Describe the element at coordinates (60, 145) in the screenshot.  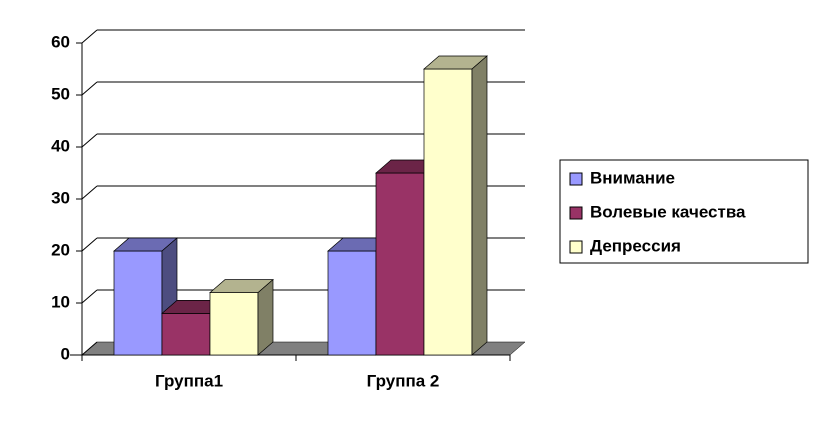
I see `y-tick-label: 40` at that location.